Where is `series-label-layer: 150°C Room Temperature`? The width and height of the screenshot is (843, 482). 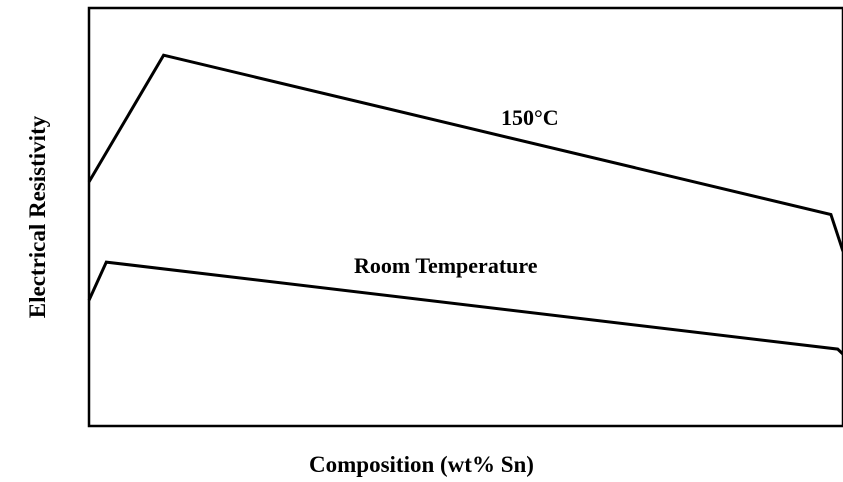 series-label-layer: 150°C Room Temperature is located at coordinates (456, 191).